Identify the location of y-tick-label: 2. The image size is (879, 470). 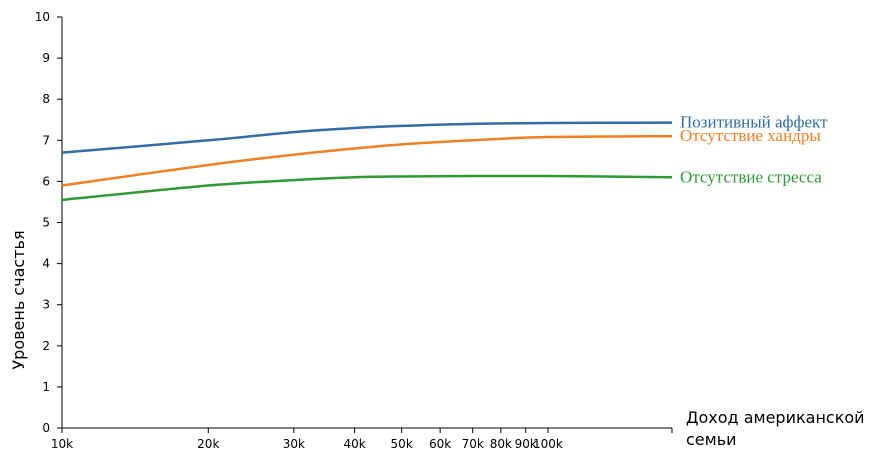
(46, 346).